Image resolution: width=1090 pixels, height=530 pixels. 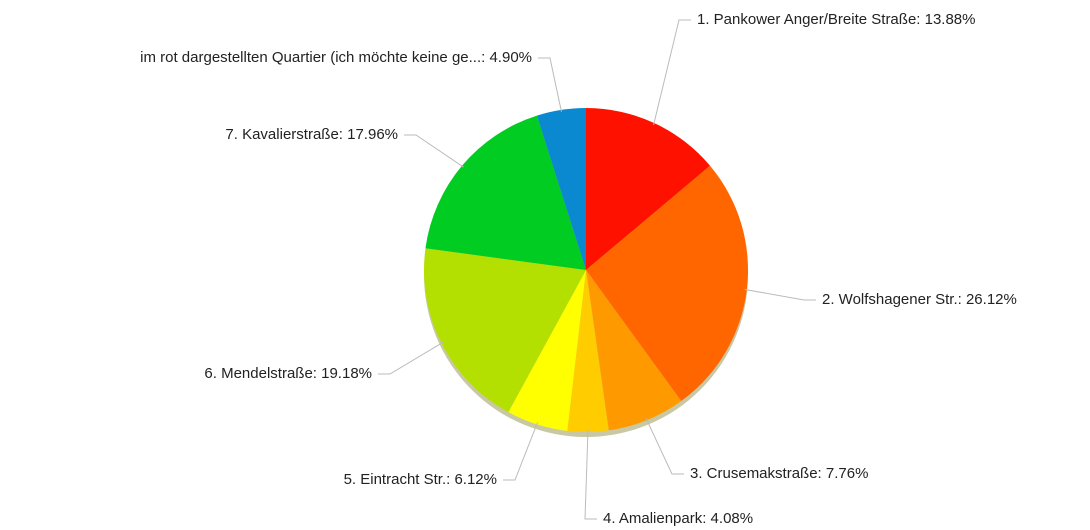 I want to click on slice-label: 3. Crusemakstraße: 7.76%, so click(x=779, y=473).